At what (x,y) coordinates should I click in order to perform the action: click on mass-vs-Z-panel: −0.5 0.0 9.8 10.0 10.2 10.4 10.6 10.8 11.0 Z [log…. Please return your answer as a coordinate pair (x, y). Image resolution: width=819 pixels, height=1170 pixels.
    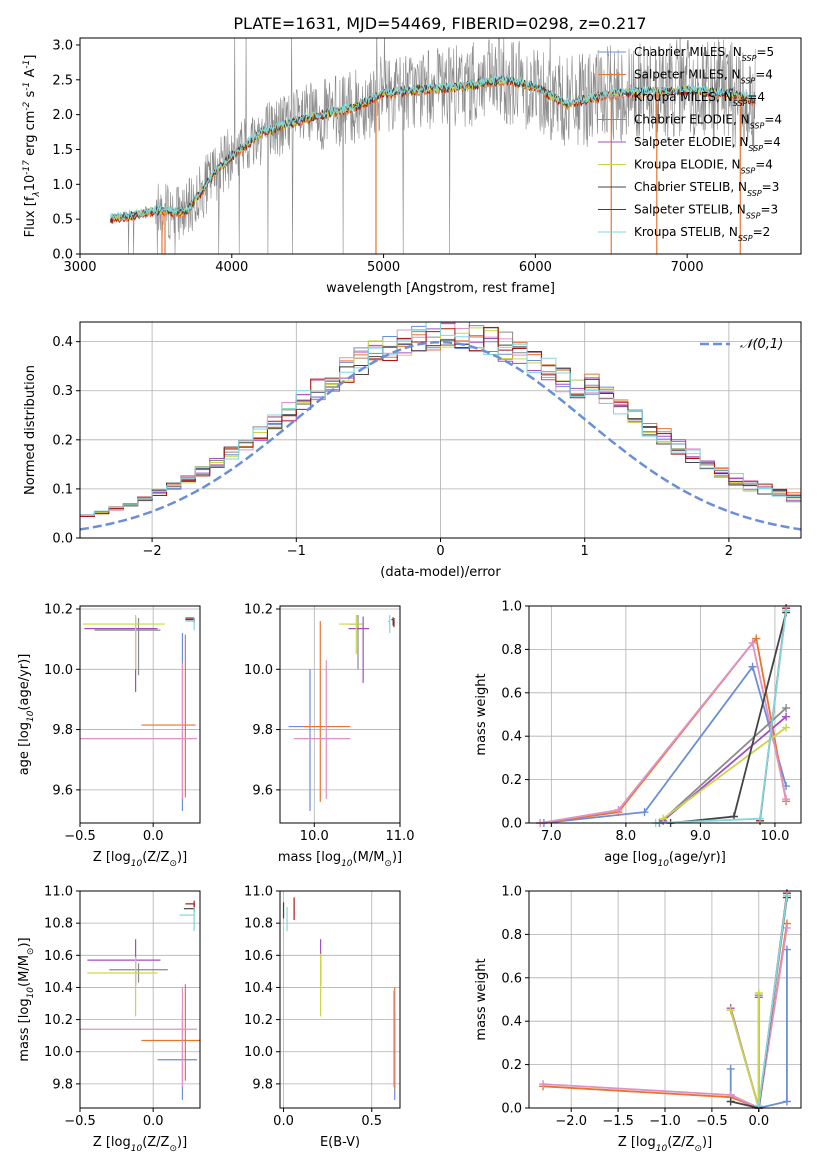
    Looking at the image, I should click on (109, 1019).